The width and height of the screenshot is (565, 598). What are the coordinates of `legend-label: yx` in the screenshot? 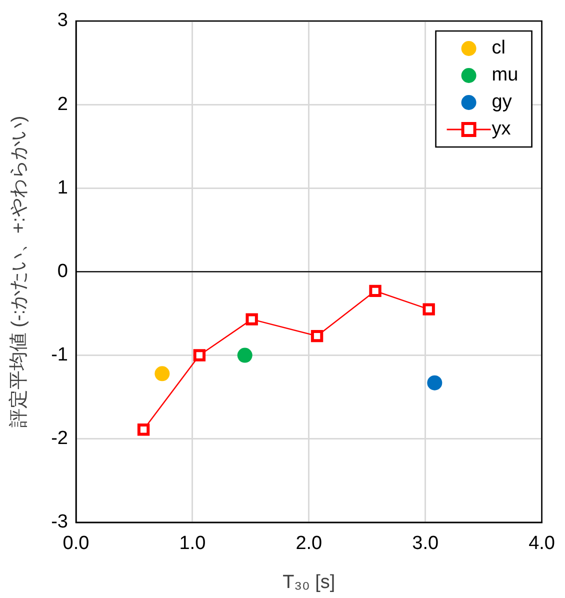 It's located at (502, 129).